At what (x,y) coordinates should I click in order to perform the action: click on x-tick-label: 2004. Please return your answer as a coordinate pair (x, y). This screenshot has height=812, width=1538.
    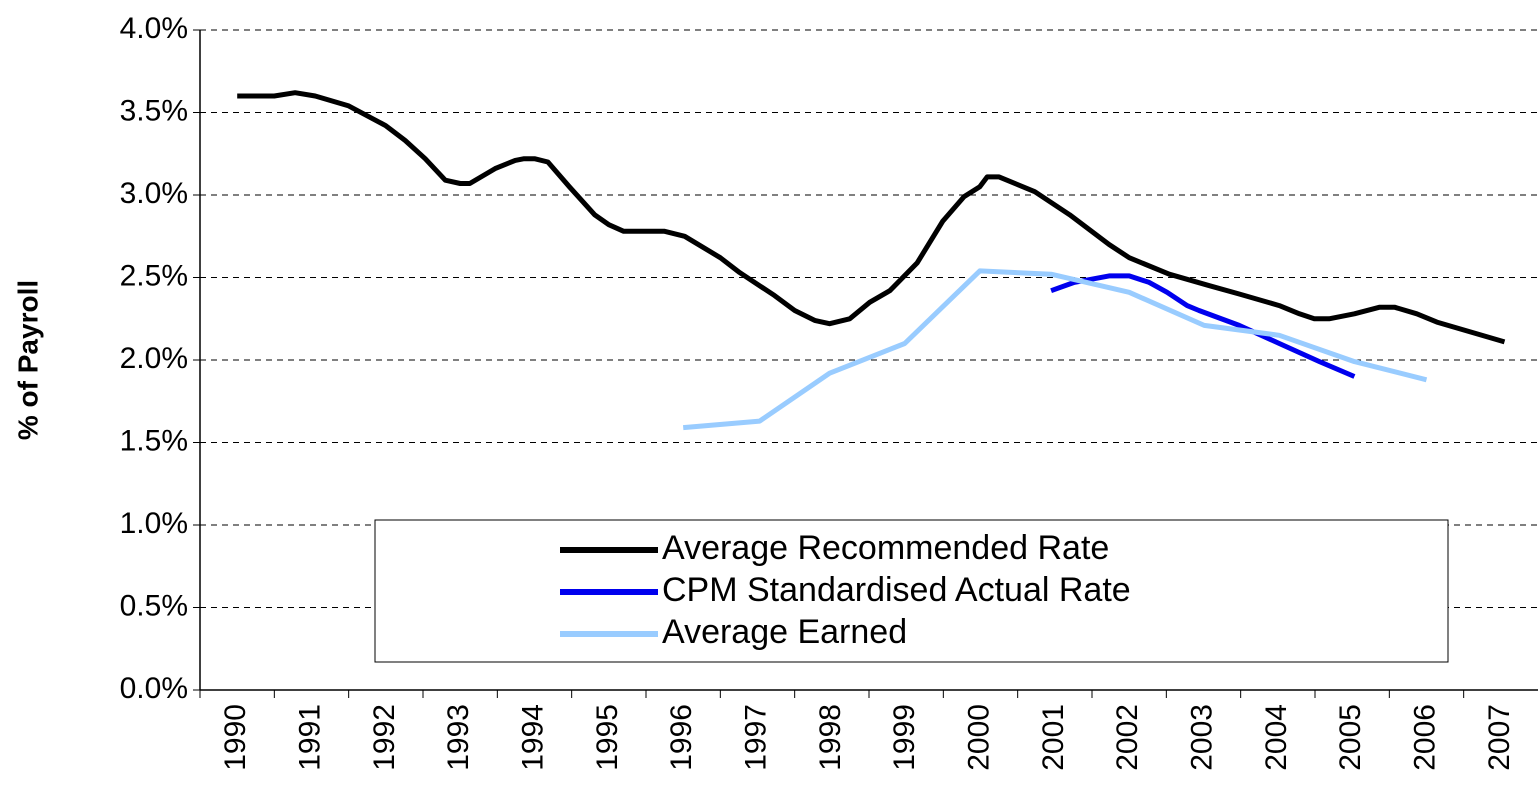
    Looking at the image, I should click on (1276, 737).